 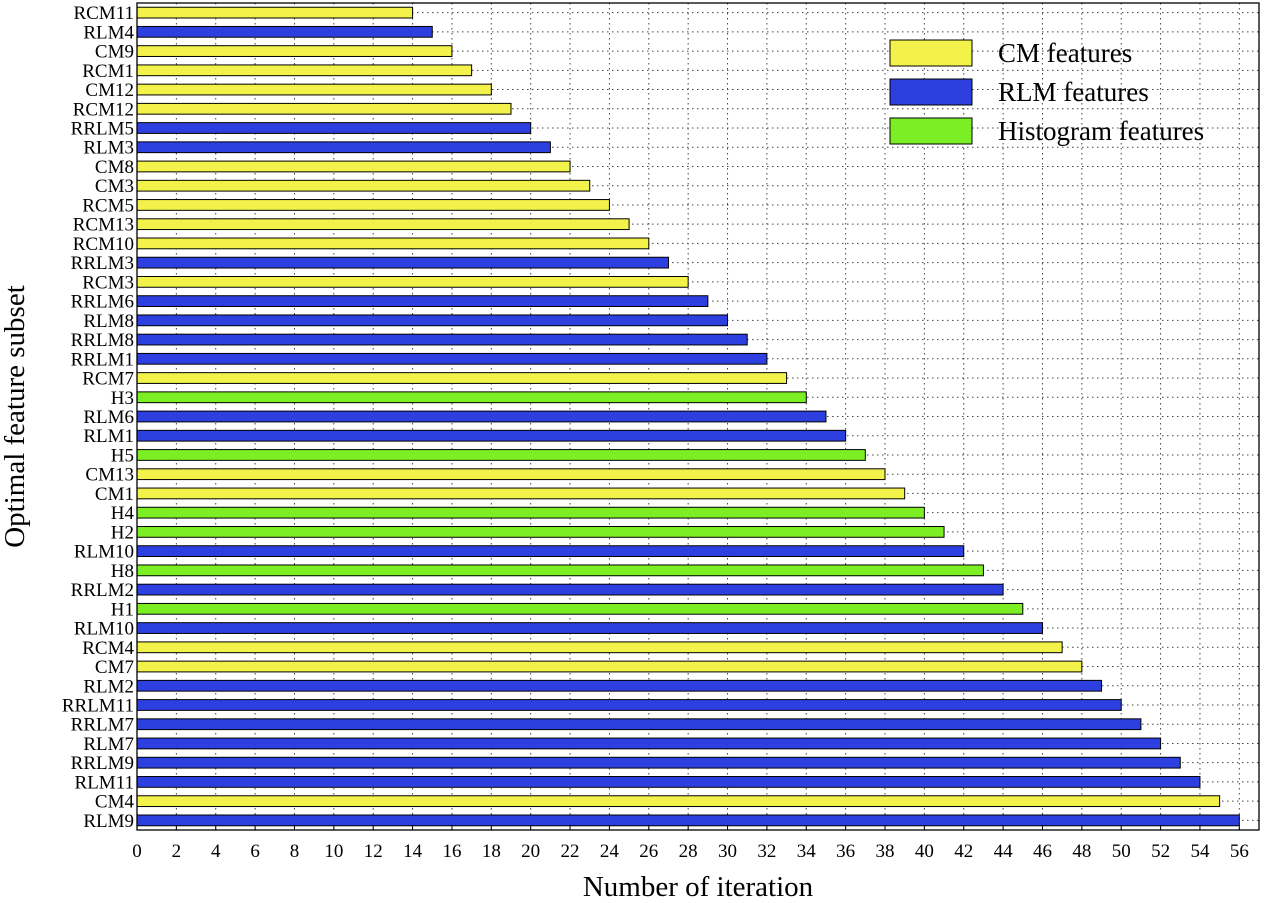 I want to click on y-tick-label: CM1, so click(x=114, y=494).